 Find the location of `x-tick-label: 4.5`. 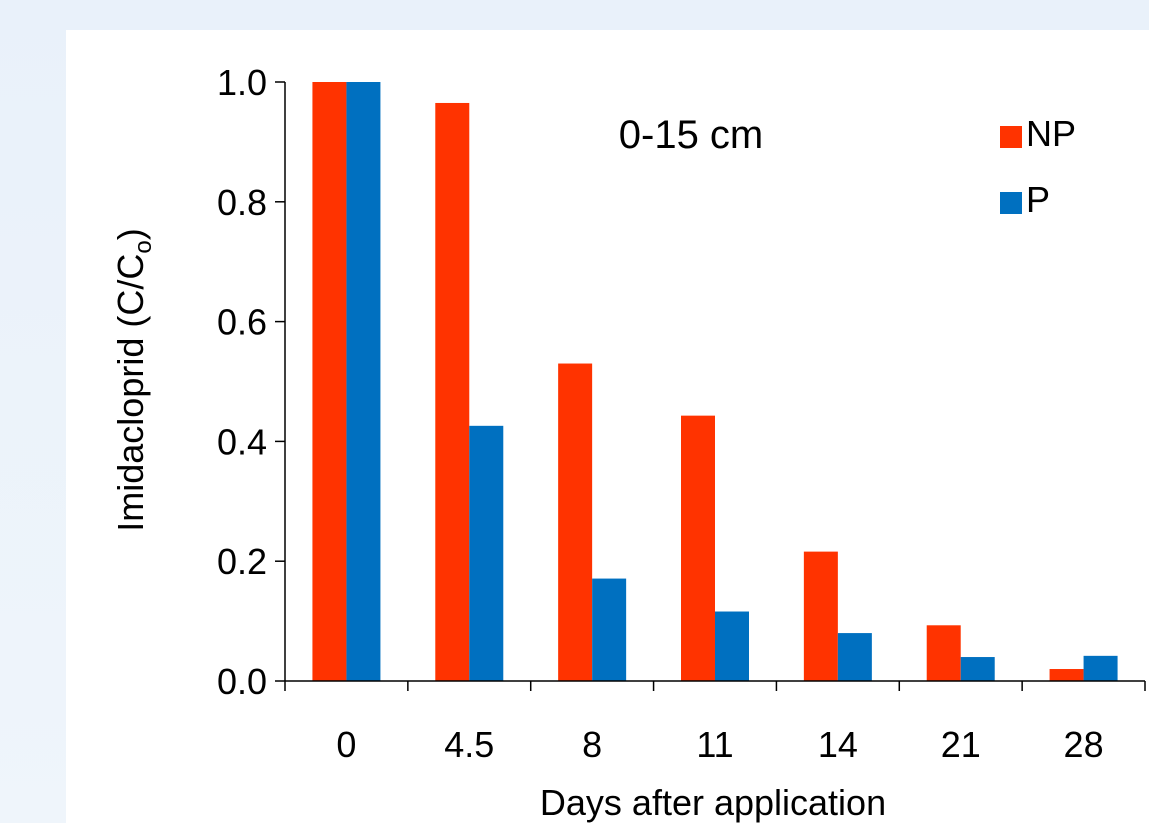

x-tick-label: 4.5 is located at coordinates (469, 744).